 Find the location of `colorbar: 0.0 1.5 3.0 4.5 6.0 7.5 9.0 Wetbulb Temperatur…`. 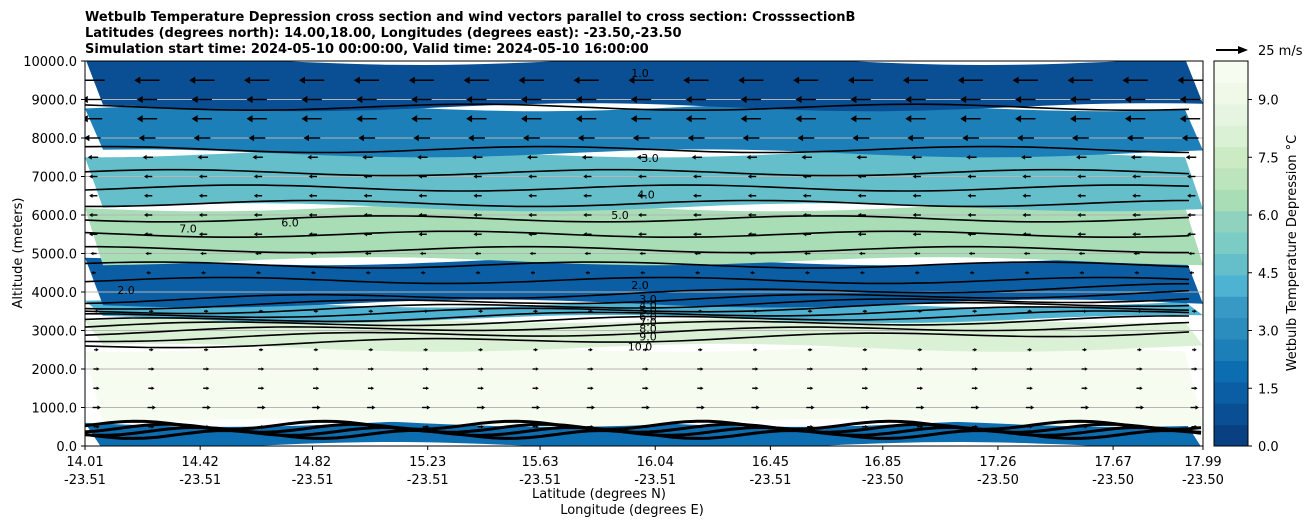

colorbar: 0.0 1.5 3.0 4.5 6.0 7.5 9.0 Wetbulb Temperatur… is located at coordinates (1256, 257).